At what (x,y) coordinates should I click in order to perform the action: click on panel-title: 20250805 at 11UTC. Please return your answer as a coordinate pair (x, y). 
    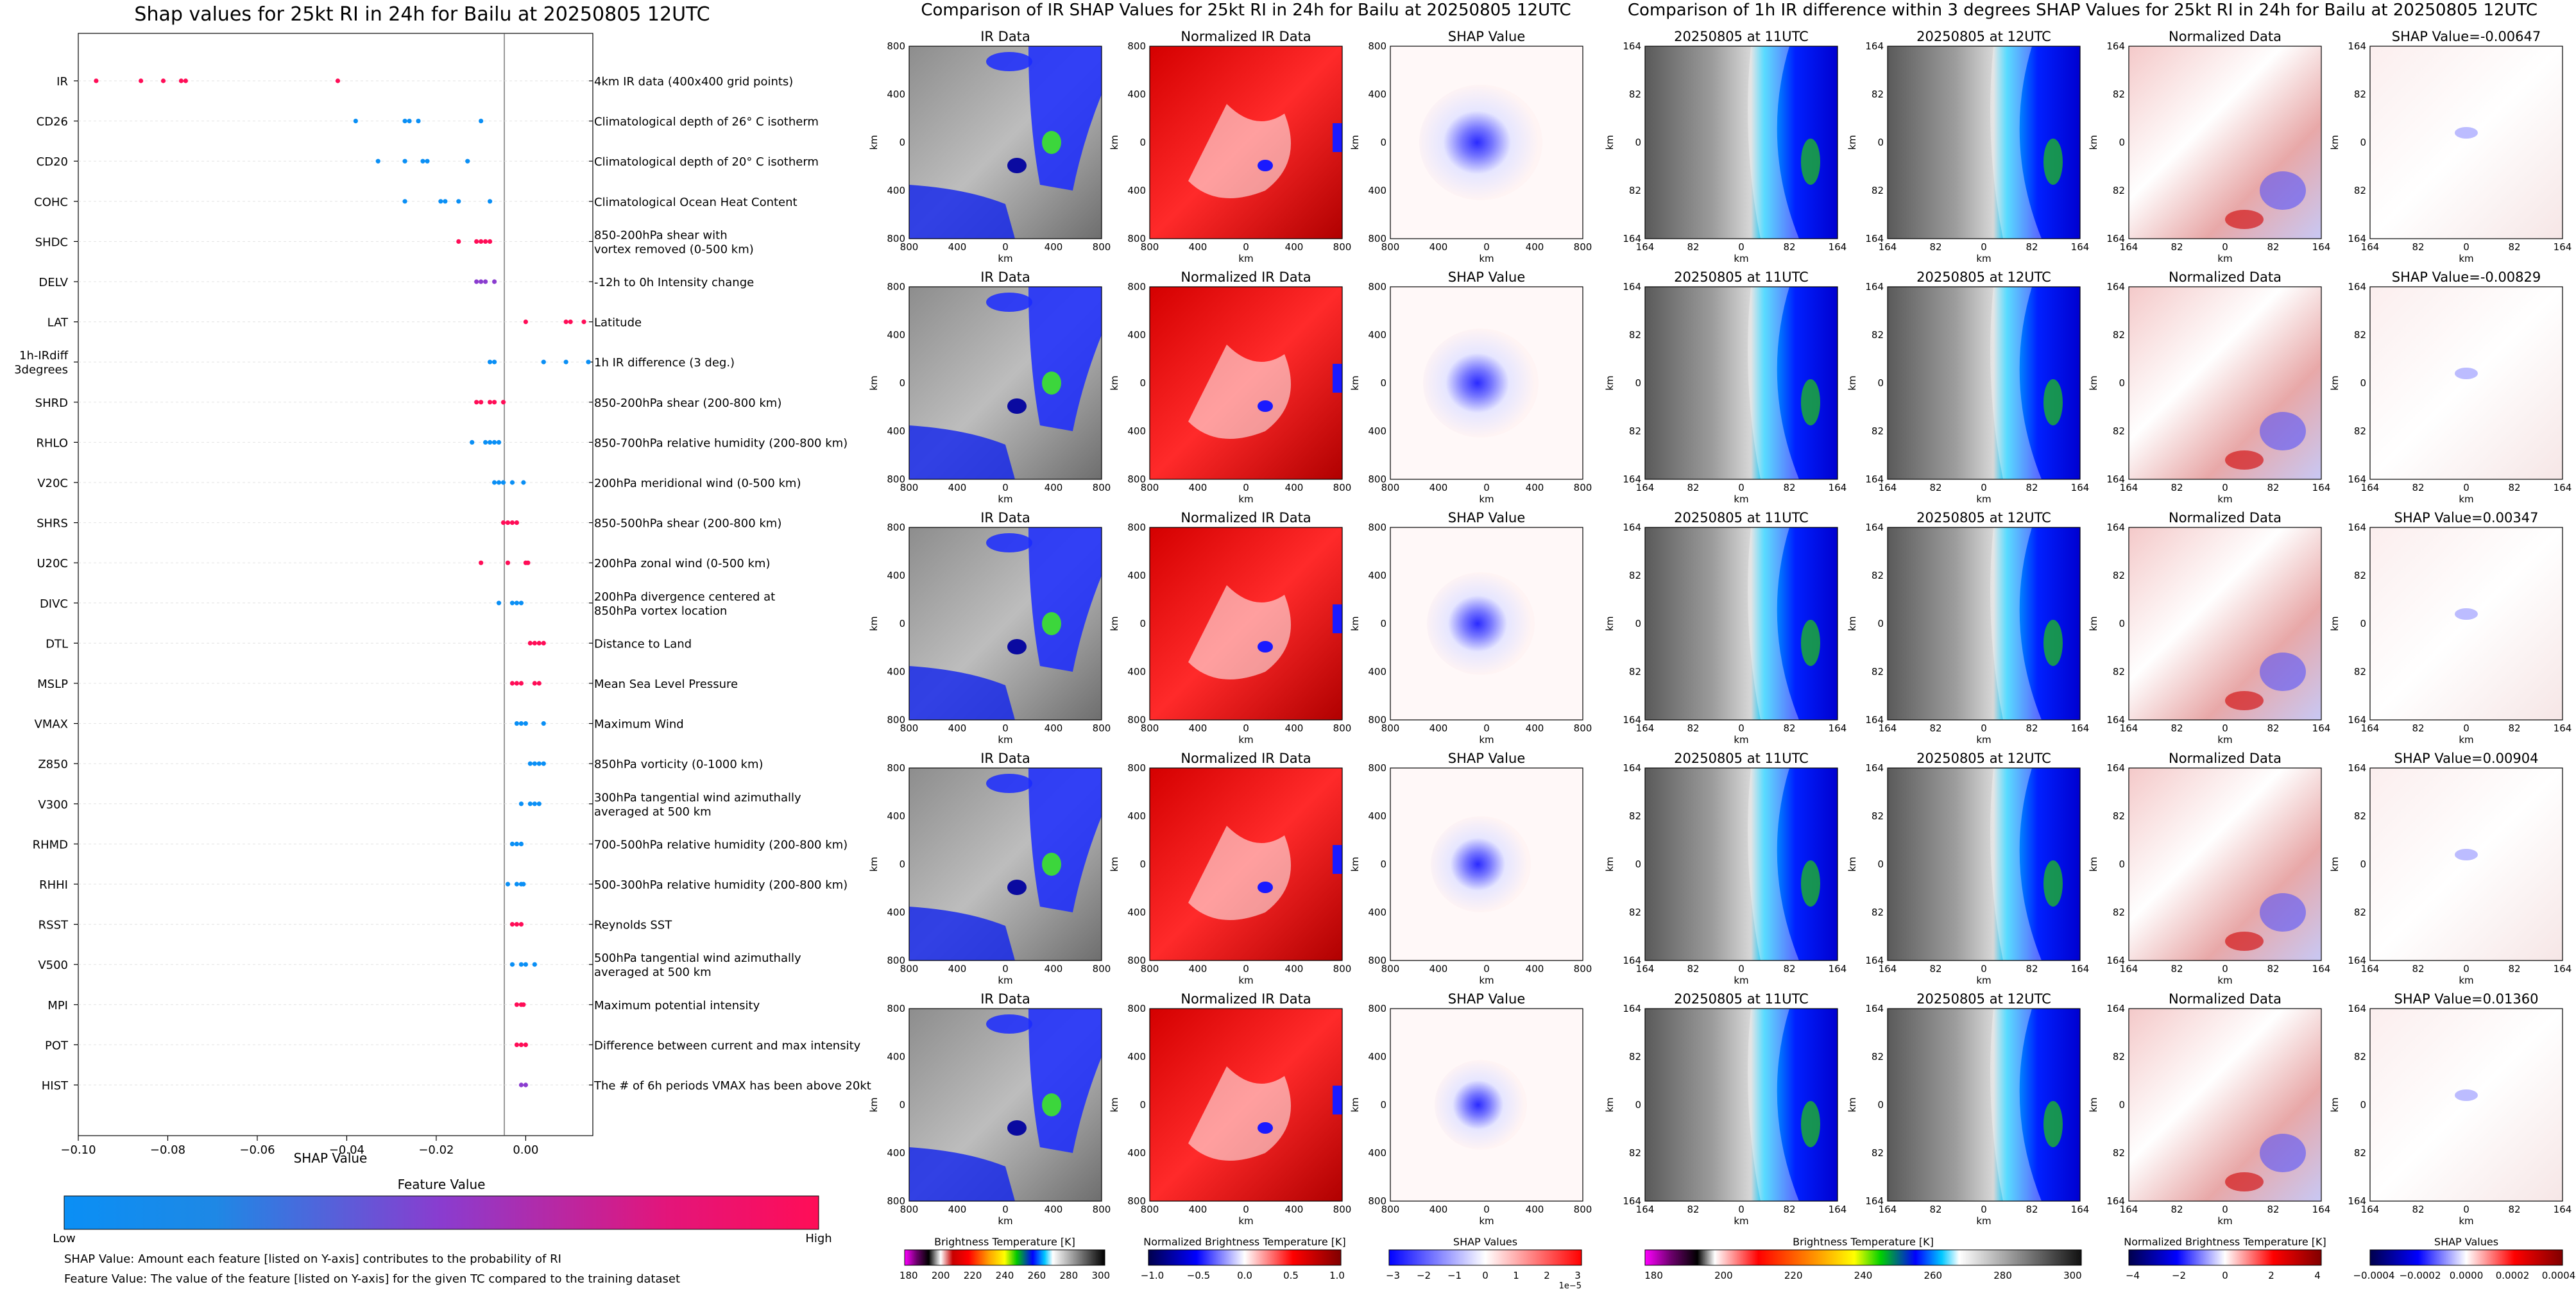
    Looking at the image, I should click on (1742, 999).